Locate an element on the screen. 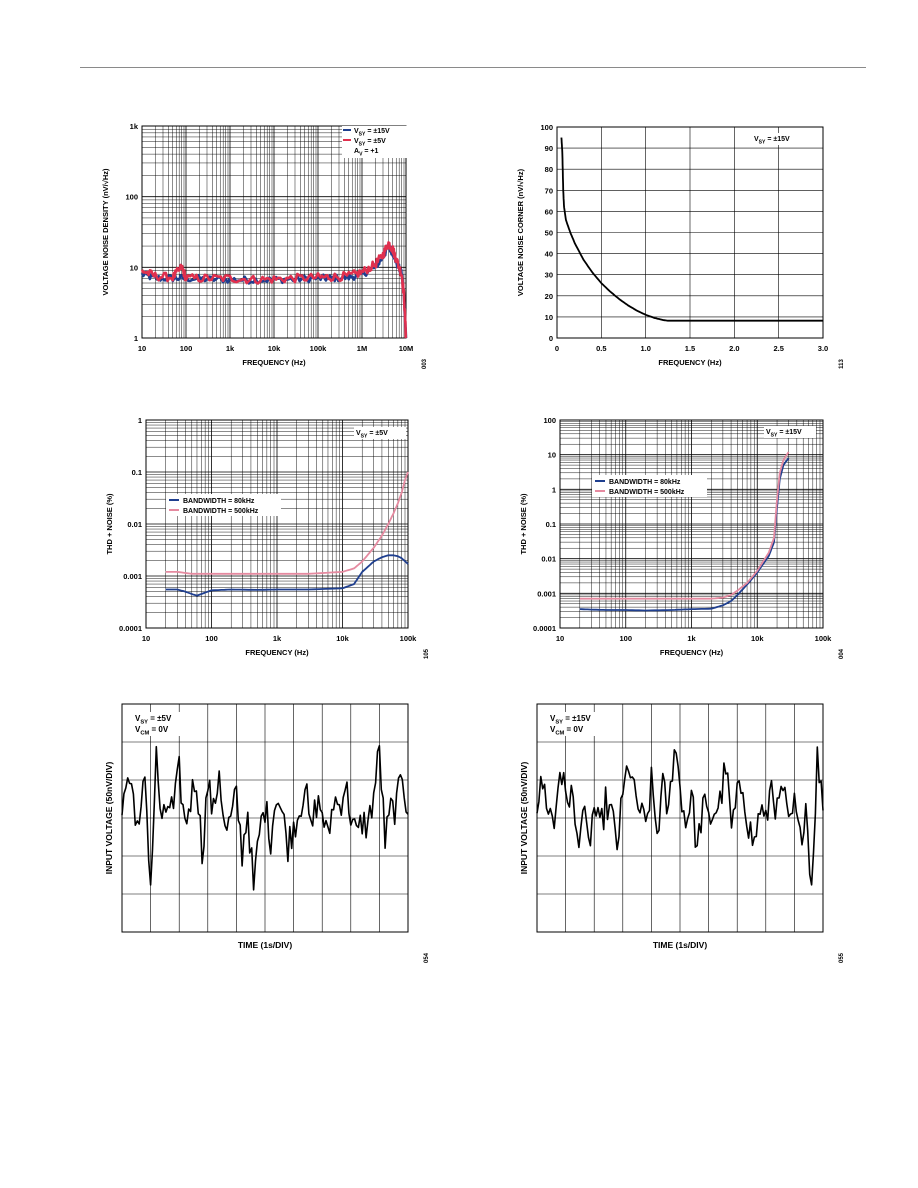 This screenshot has height=1188, width=918. chart2-legend: VSY = ±15V is located at coordinates (780, 139).